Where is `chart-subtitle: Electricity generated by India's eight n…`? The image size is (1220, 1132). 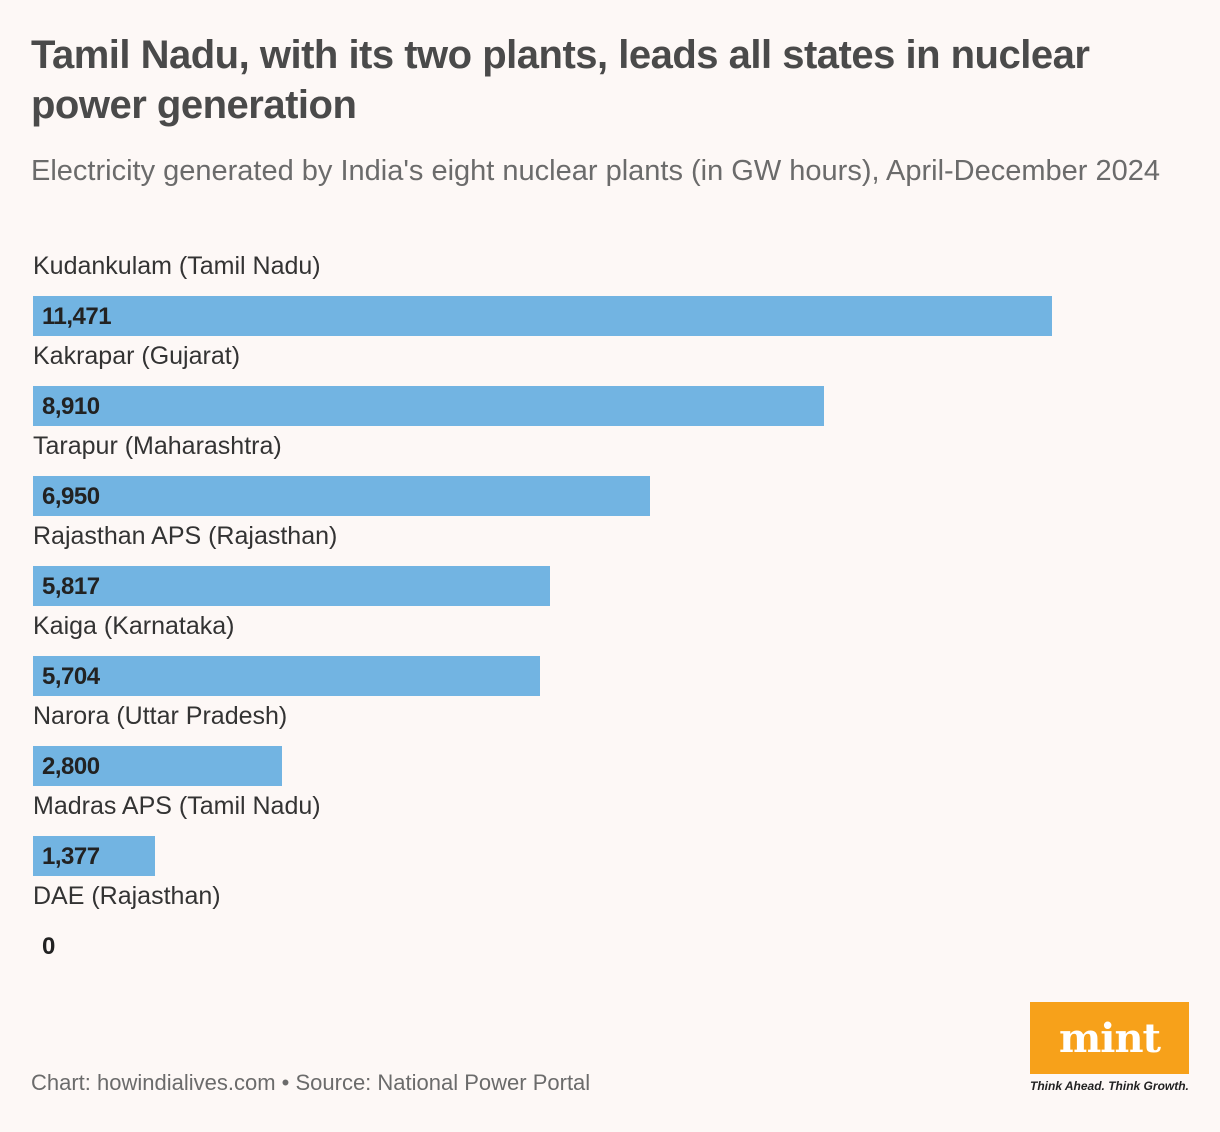
chart-subtitle: Electricity generated by India's eight n… is located at coordinates (596, 171).